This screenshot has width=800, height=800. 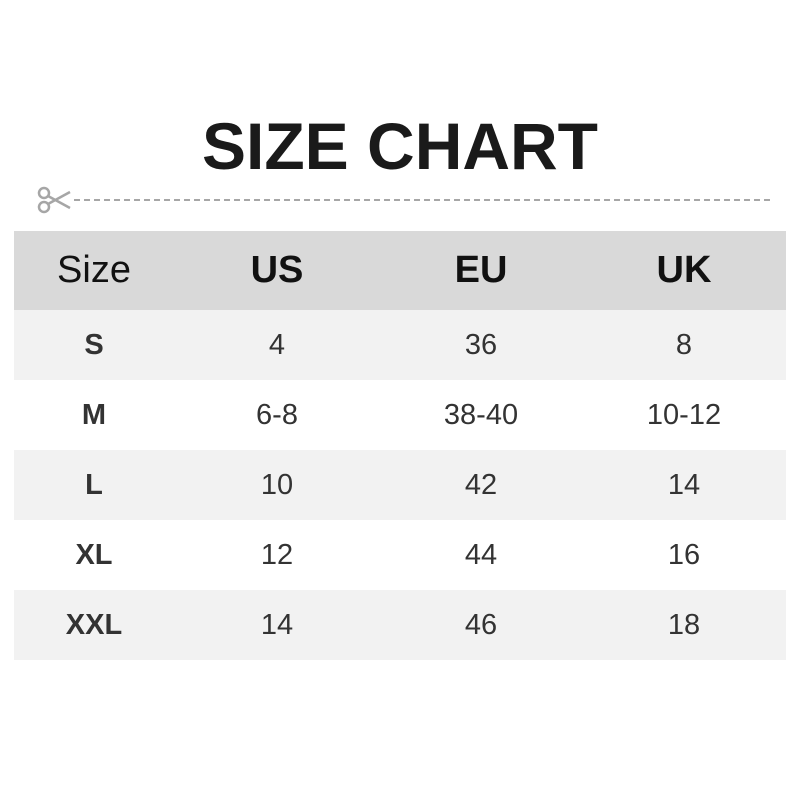 What do you see at coordinates (94, 345) in the screenshot?
I see `cell-size: S` at bounding box center [94, 345].